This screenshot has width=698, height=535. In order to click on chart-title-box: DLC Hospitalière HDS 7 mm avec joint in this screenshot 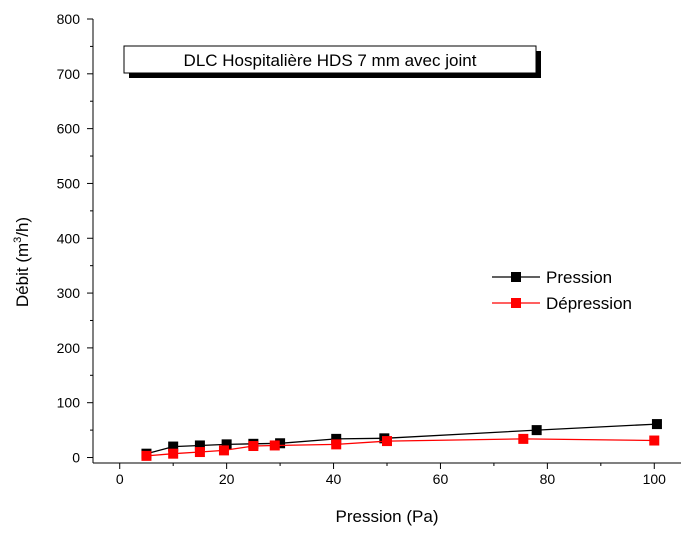, I will do `click(332, 61)`.